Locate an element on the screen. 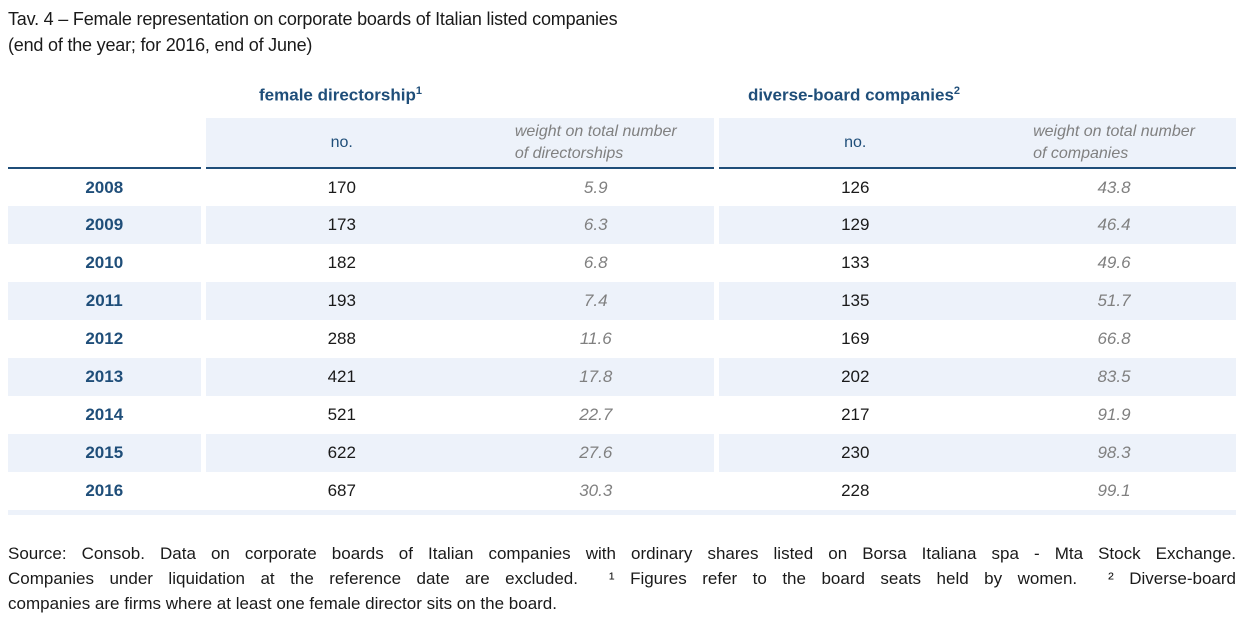 This screenshot has height=631, width=1253. db-weight-cell: 49.6 is located at coordinates (1114, 262).